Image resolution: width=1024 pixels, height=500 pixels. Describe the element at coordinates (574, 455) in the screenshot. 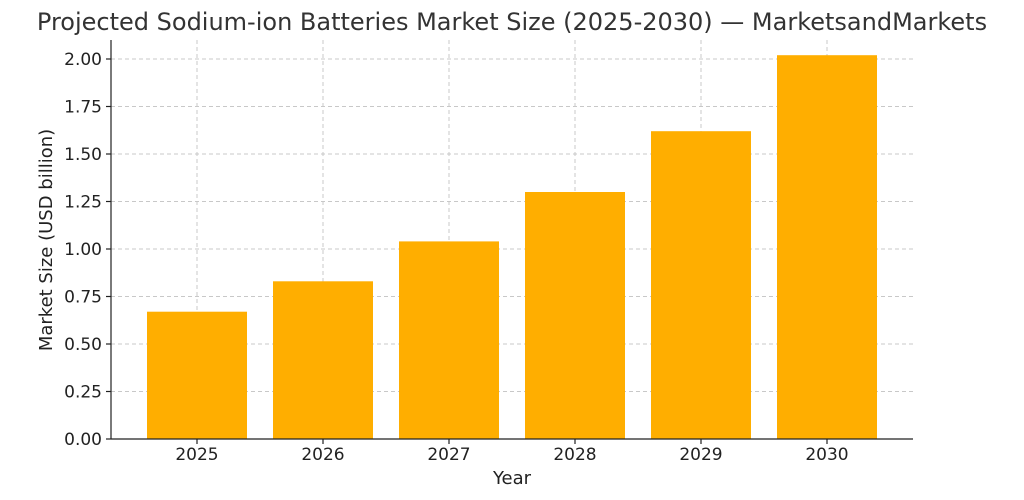

I see `x-tick-label: 2028` at that location.